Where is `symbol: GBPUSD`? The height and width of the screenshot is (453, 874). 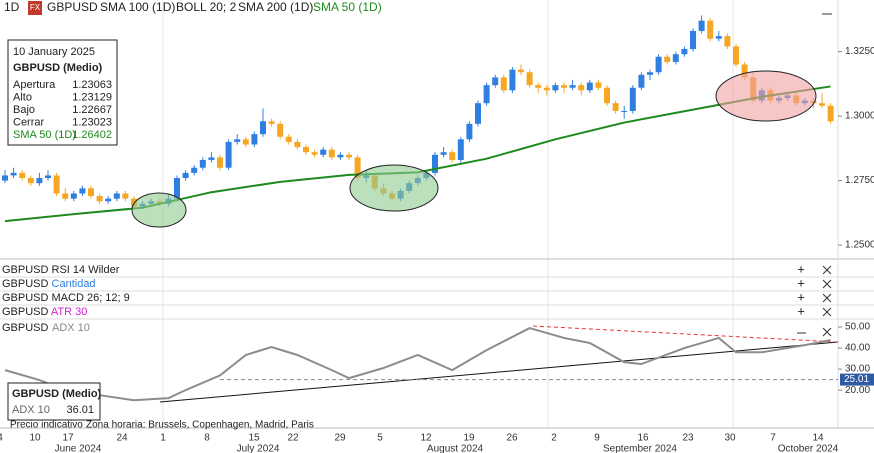 symbol: GBPUSD is located at coordinates (72, 7).